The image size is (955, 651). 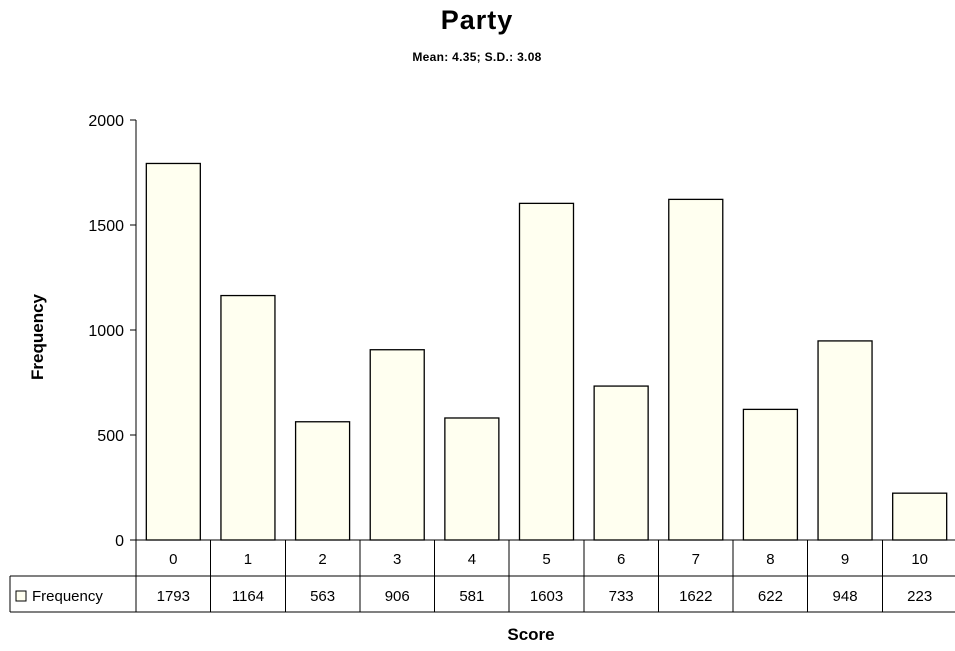 I want to click on x-tick-label: 2, so click(x=322, y=559).